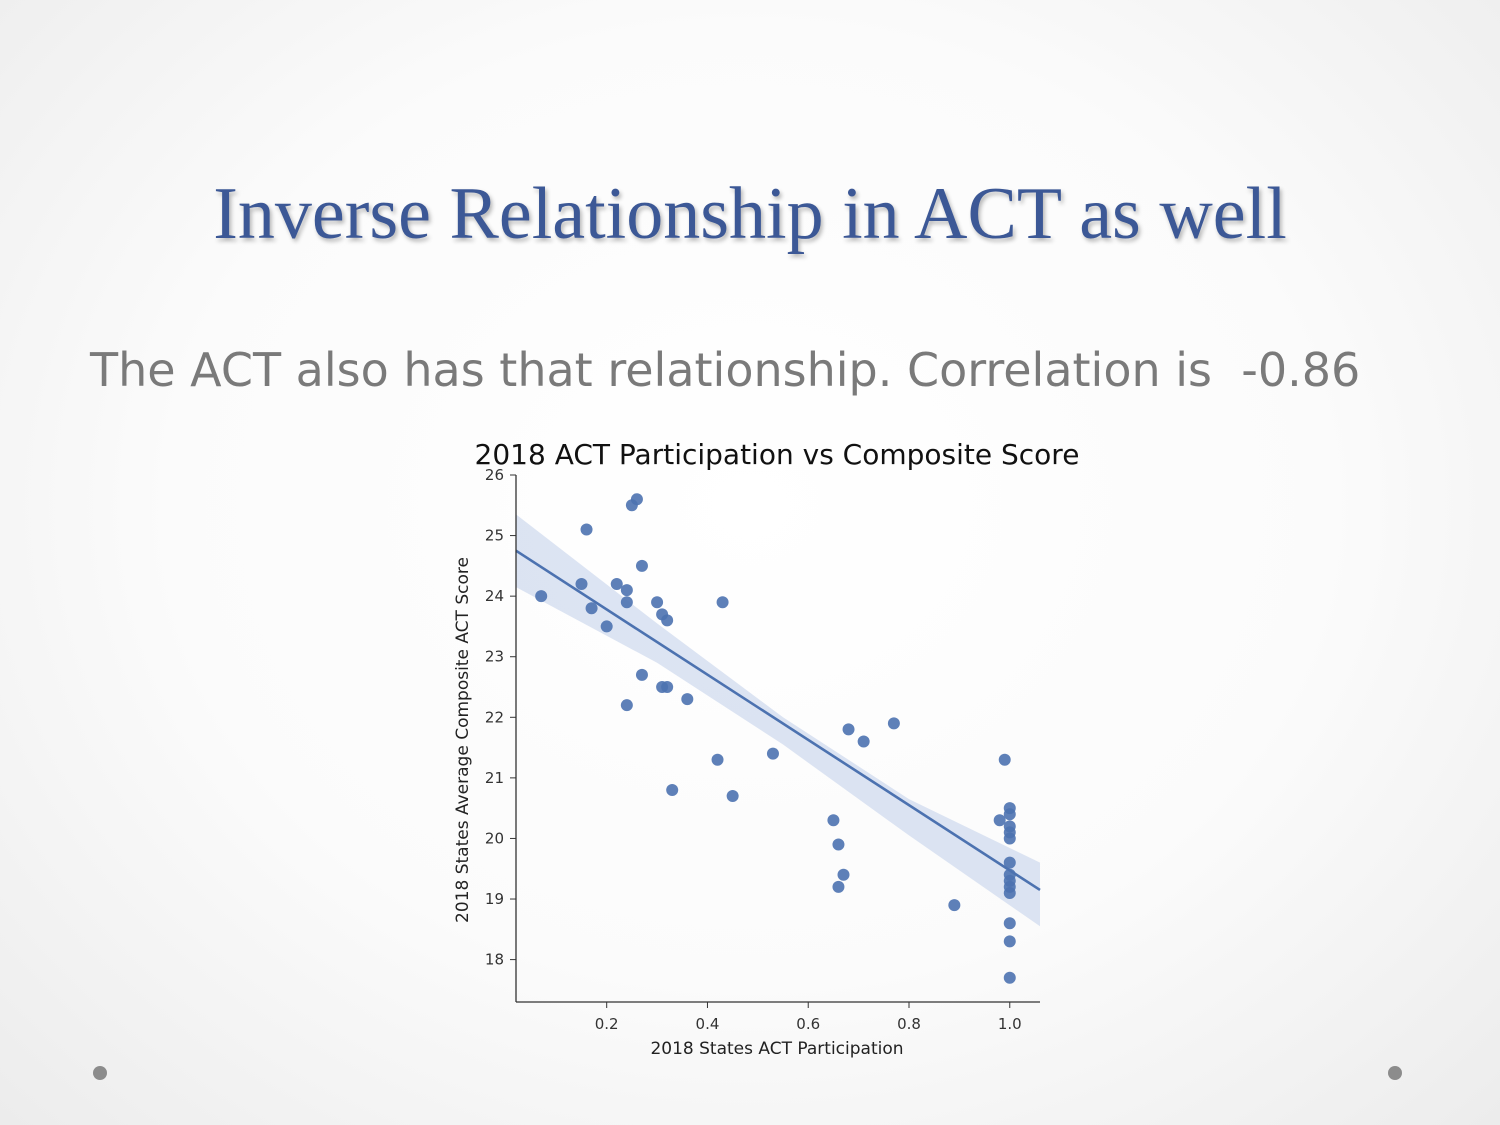 Image resolution: width=1500 pixels, height=1125 pixels. Describe the element at coordinates (1010, 1024) in the screenshot. I see `x-tick-label: 1.0` at that location.